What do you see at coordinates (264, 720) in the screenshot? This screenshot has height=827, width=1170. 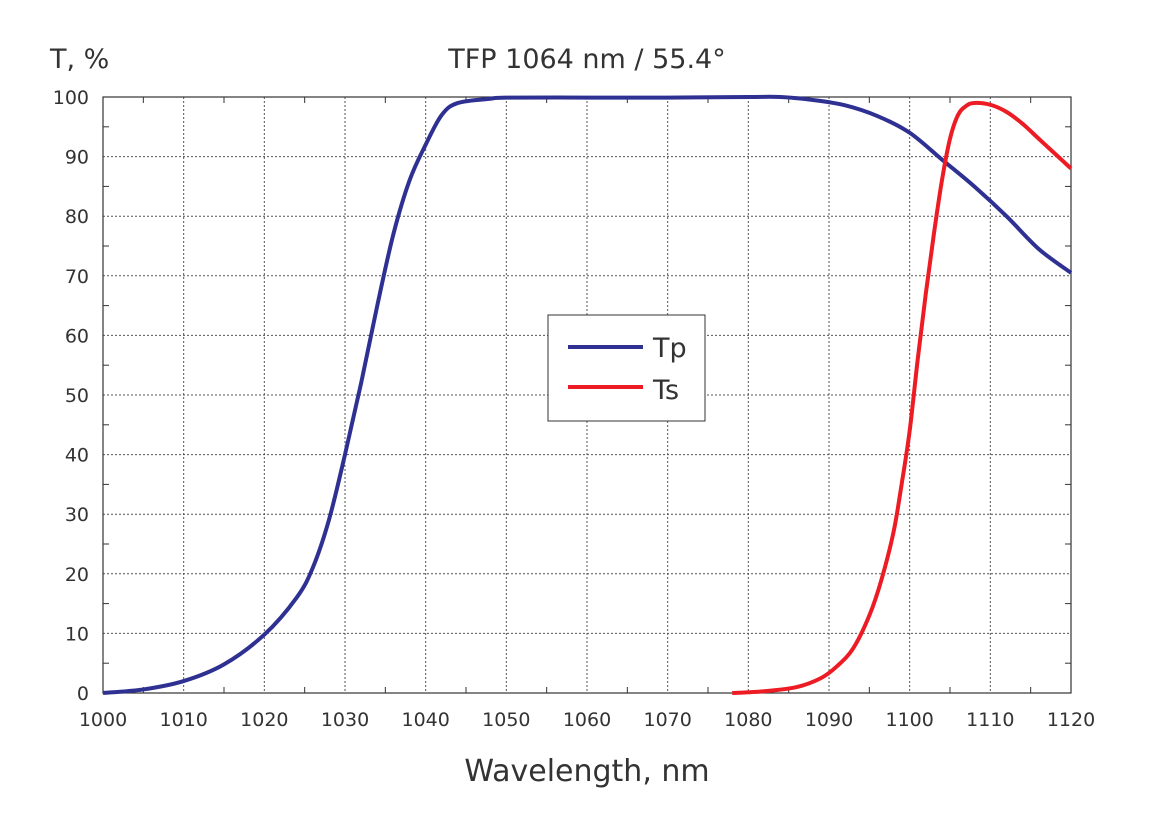 I see `x-tick-label: 1020` at bounding box center [264, 720].